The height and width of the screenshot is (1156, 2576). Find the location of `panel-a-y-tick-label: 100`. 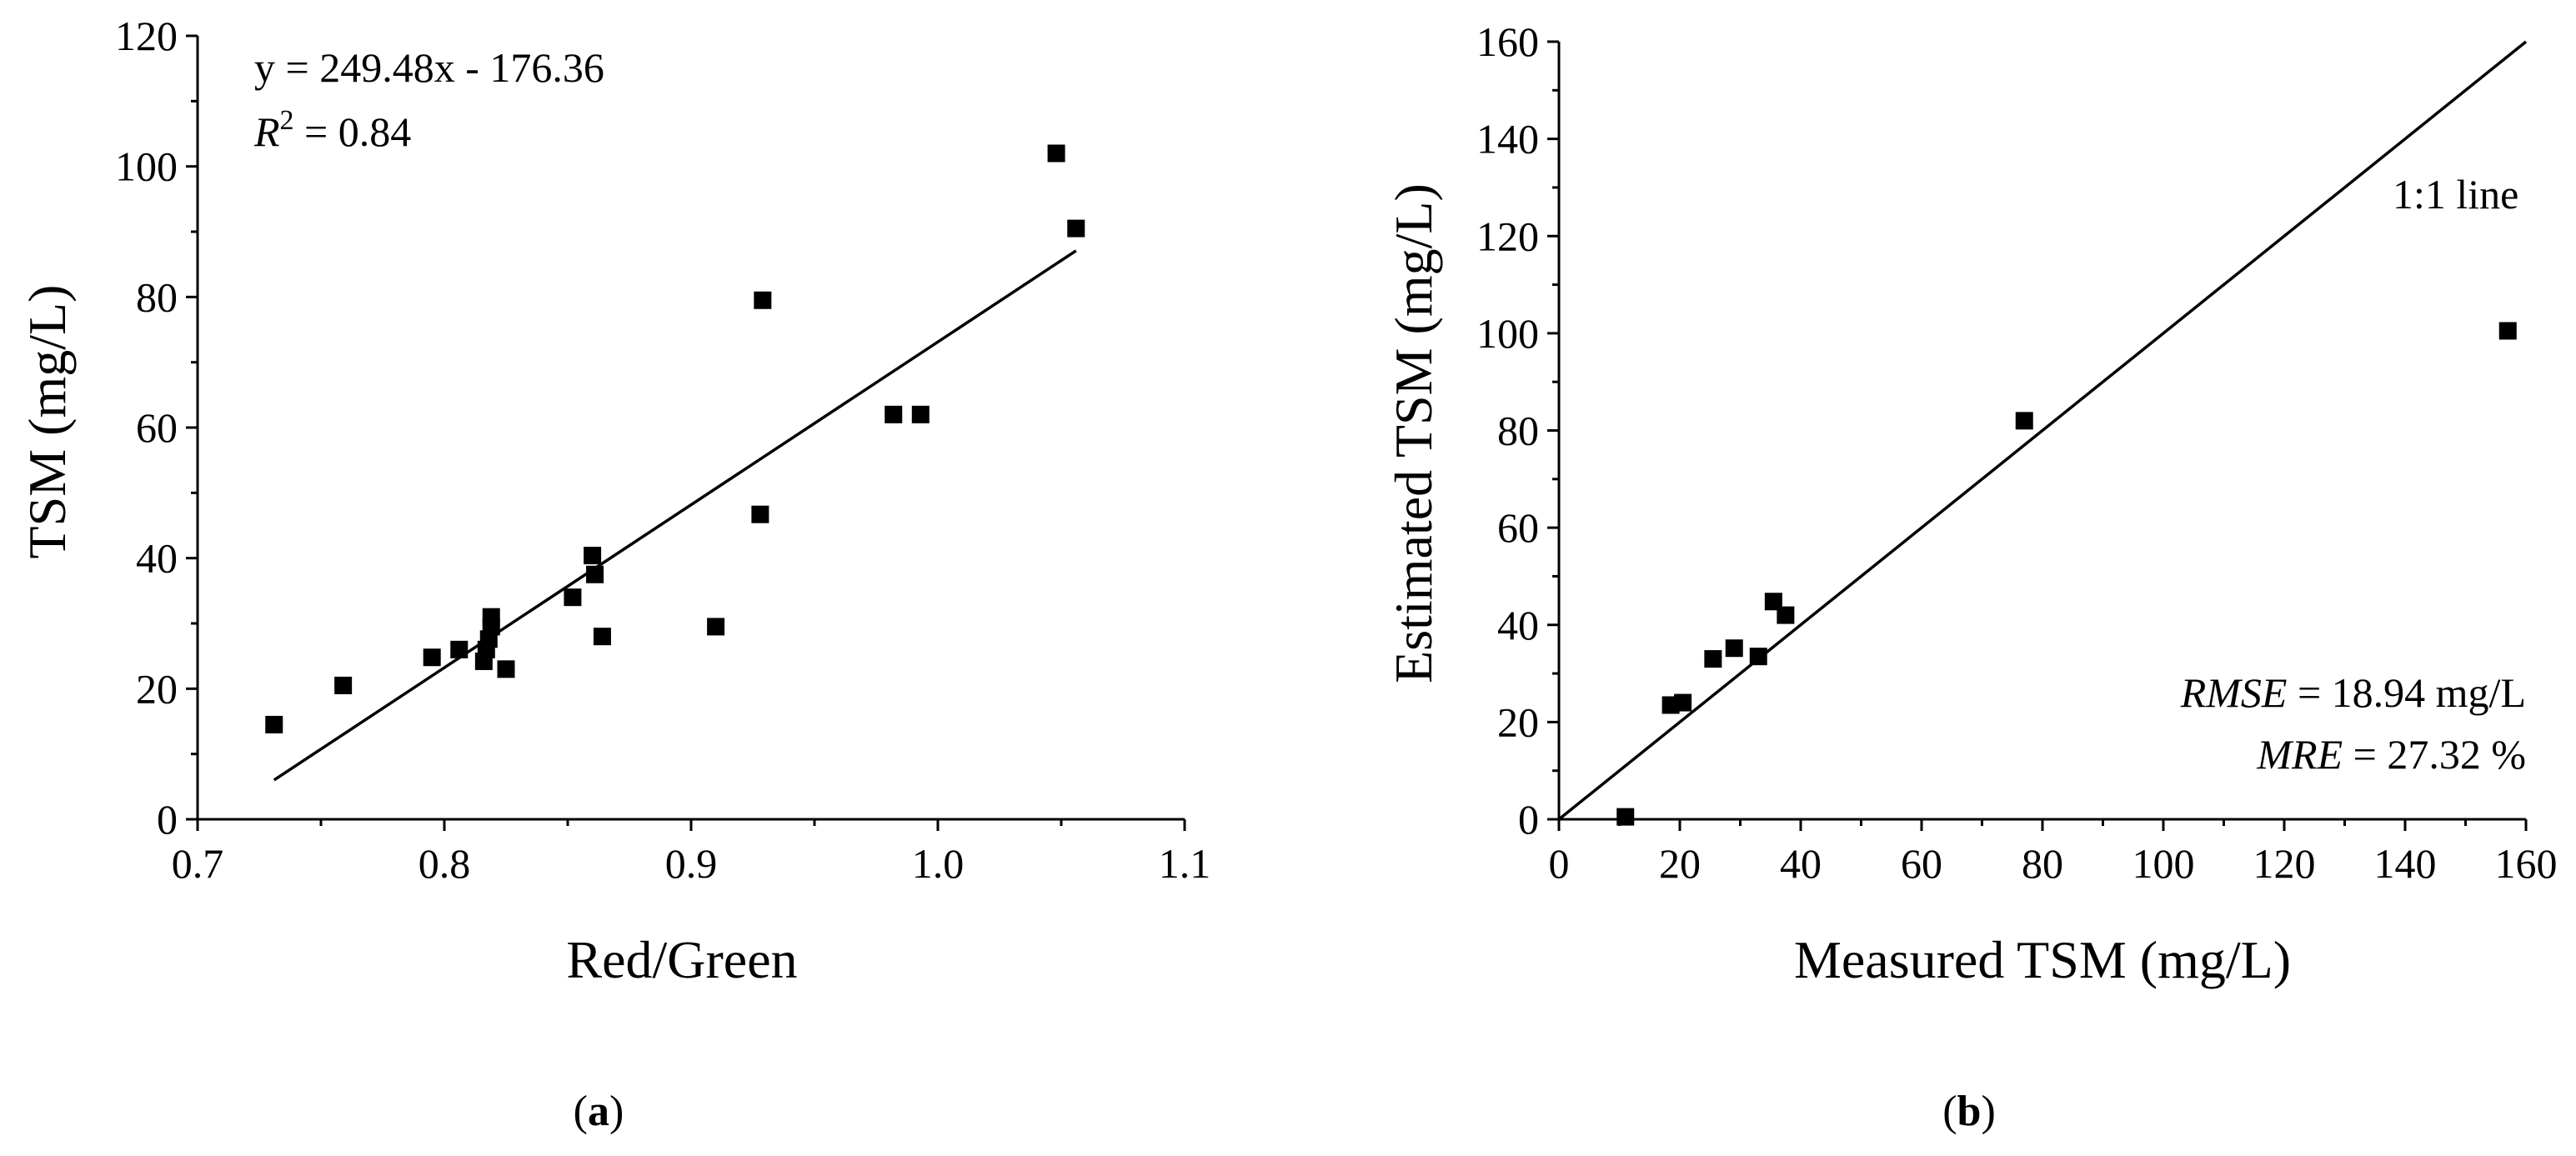

panel-a-y-tick-label: 100 is located at coordinates (146, 166).